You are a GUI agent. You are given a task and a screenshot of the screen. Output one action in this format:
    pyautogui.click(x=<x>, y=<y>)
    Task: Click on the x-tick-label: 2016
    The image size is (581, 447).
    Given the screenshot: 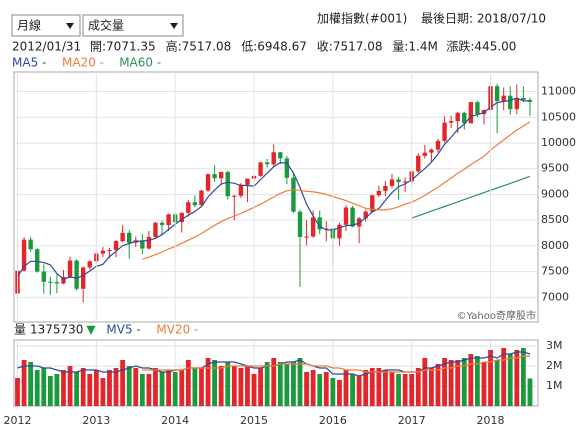 What is the action you would take?
    pyautogui.click(x=333, y=420)
    